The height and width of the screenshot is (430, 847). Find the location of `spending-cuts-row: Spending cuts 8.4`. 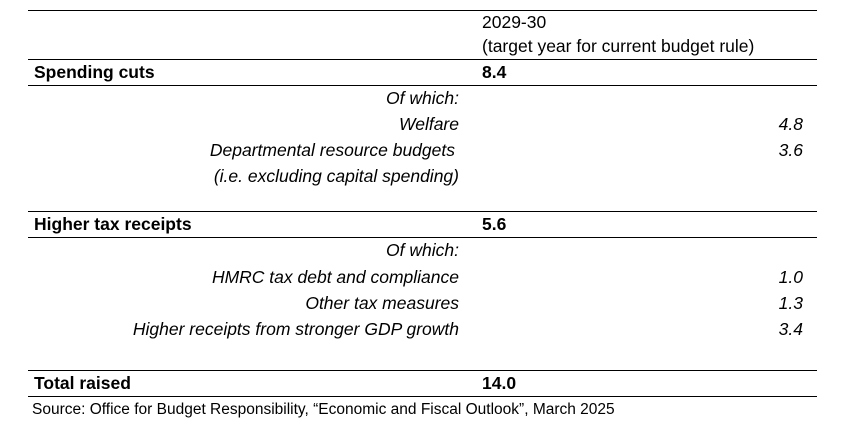

spending-cuts-row: Spending cuts 8.4 is located at coordinates (422, 72).